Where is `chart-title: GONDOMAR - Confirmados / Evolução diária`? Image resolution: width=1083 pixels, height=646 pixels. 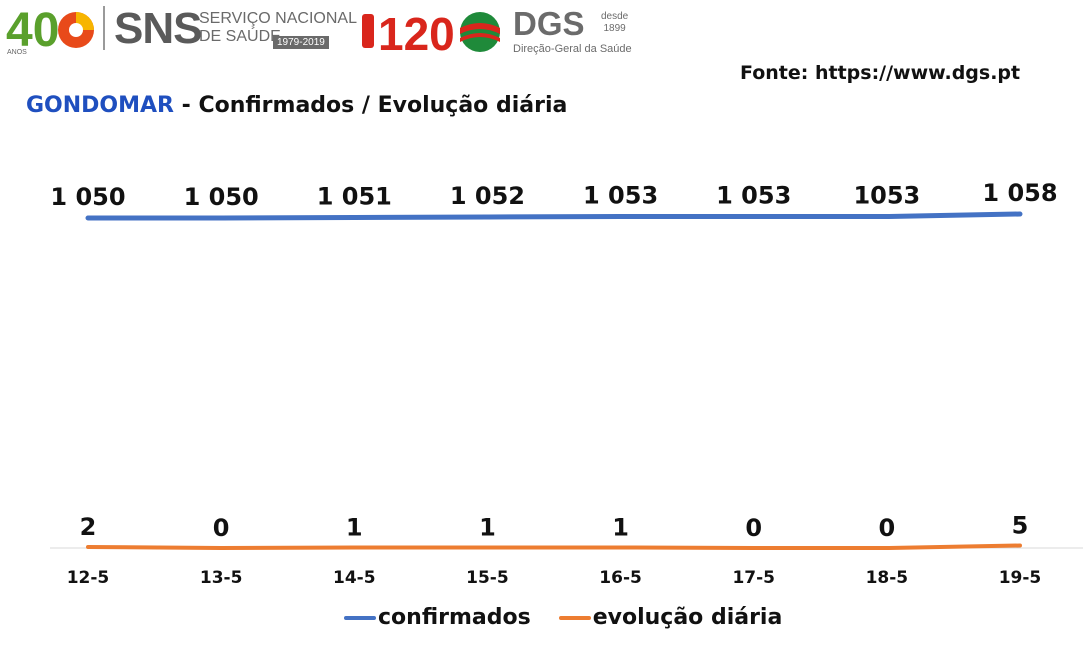 chart-title: GONDOMAR - Confirmados / Evolução diária is located at coordinates (296, 105).